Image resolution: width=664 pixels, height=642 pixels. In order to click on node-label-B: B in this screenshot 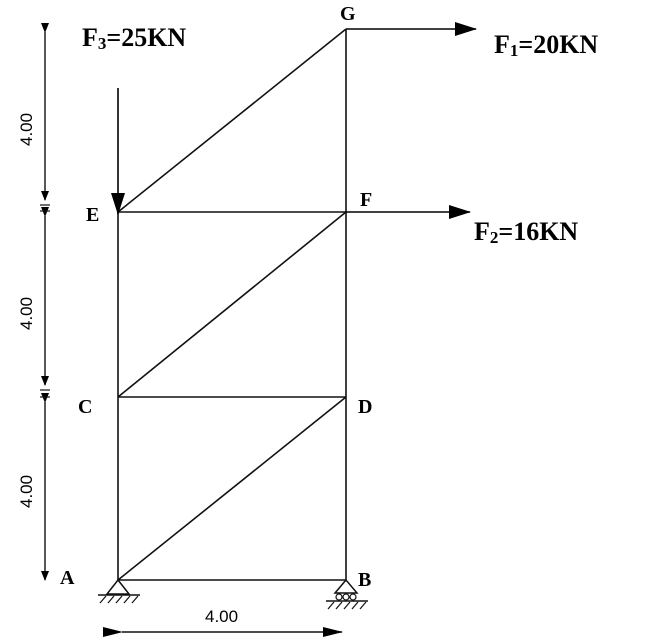, I will do `click(364, 580)`.